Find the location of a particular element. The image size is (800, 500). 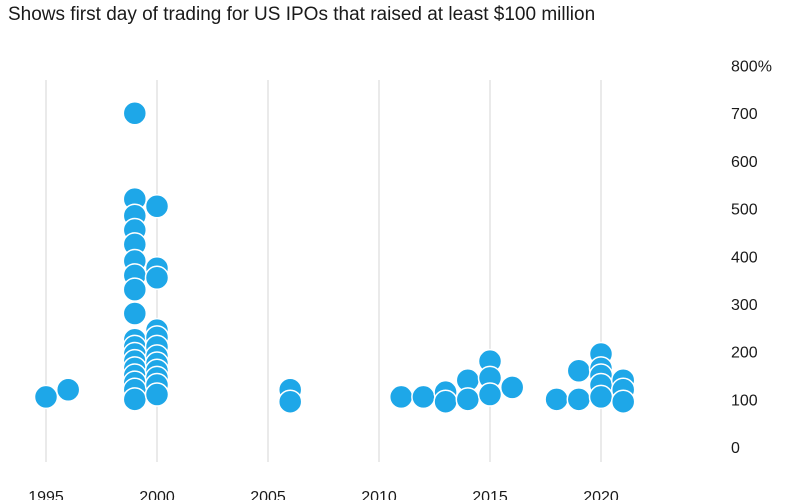

y-tick-label-500: 500 is located at coordinates (744, 210).